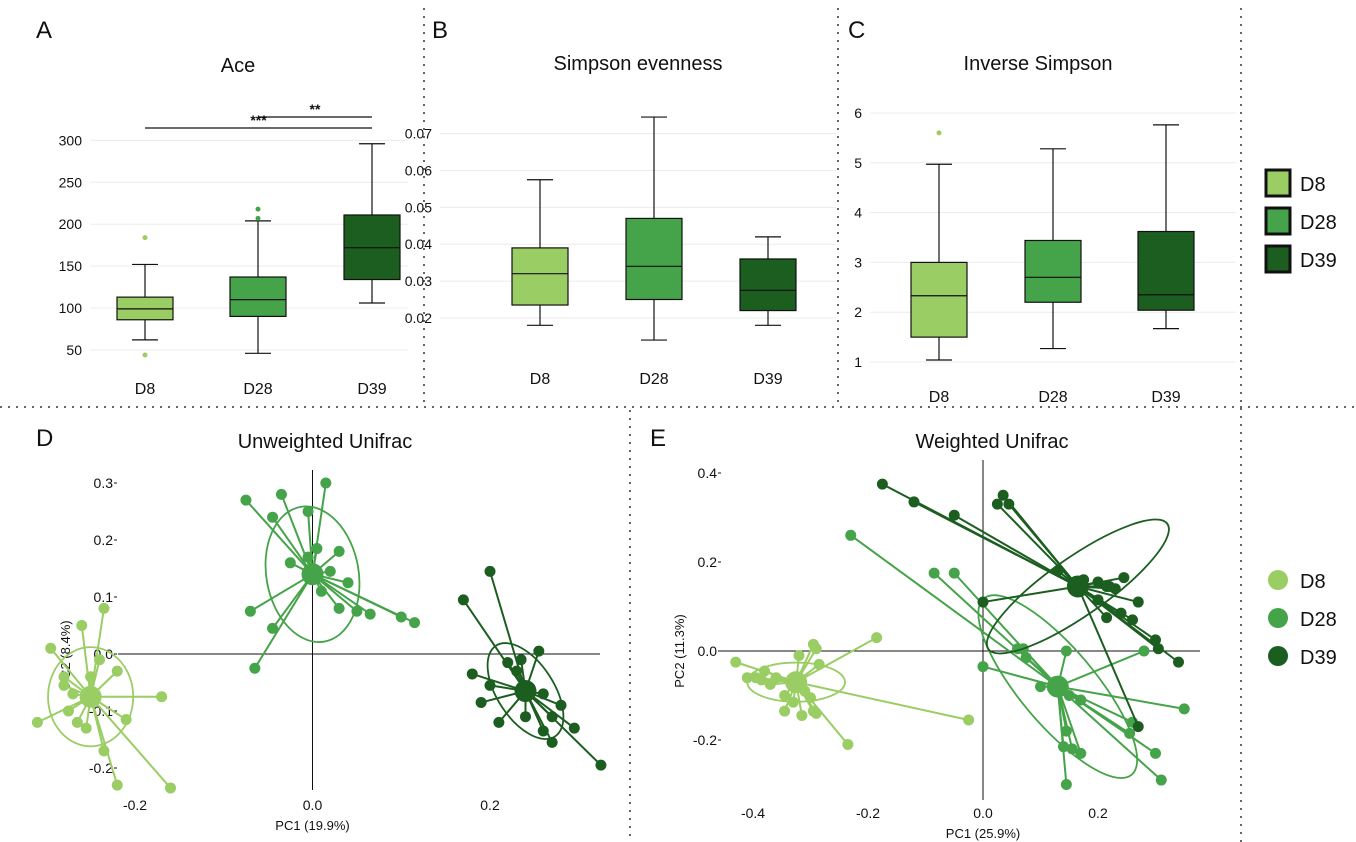 The height and width of the screenshot is (842, 1356). What do you see at coordinates (856, 30) in the screenshot?
I see `panel-label-c: C` at bounding box center [856, 30].